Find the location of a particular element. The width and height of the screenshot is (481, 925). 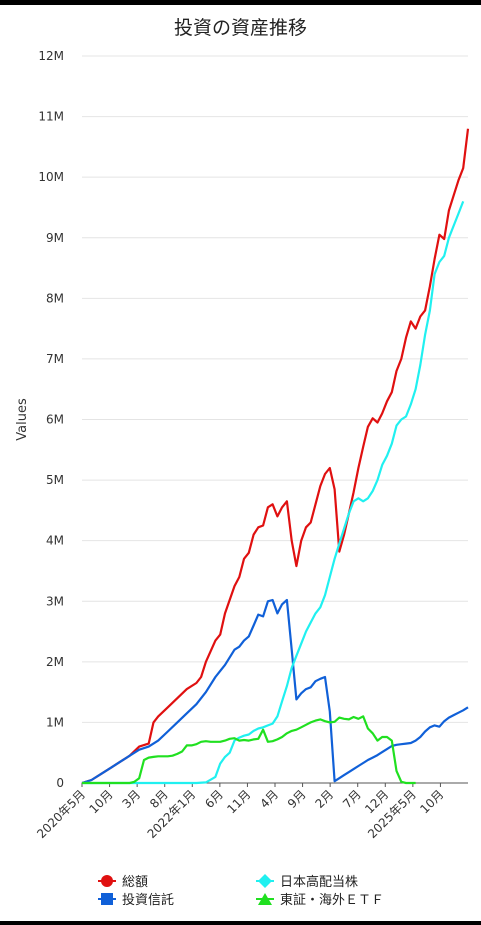

x-tick-label: 4月 is located at coordinates (269, 799).